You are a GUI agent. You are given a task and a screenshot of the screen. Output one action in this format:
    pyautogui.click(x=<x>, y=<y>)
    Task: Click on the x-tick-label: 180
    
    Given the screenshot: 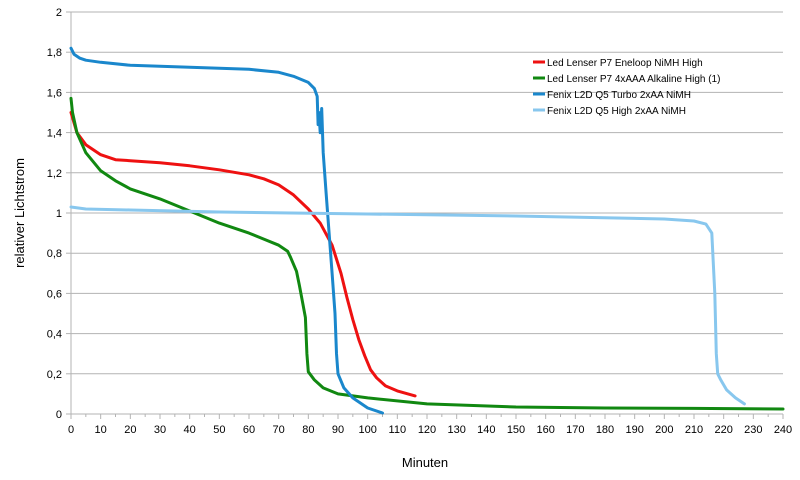 What is the action you would take?
    pyautogui.click(x=605, y=430)
    